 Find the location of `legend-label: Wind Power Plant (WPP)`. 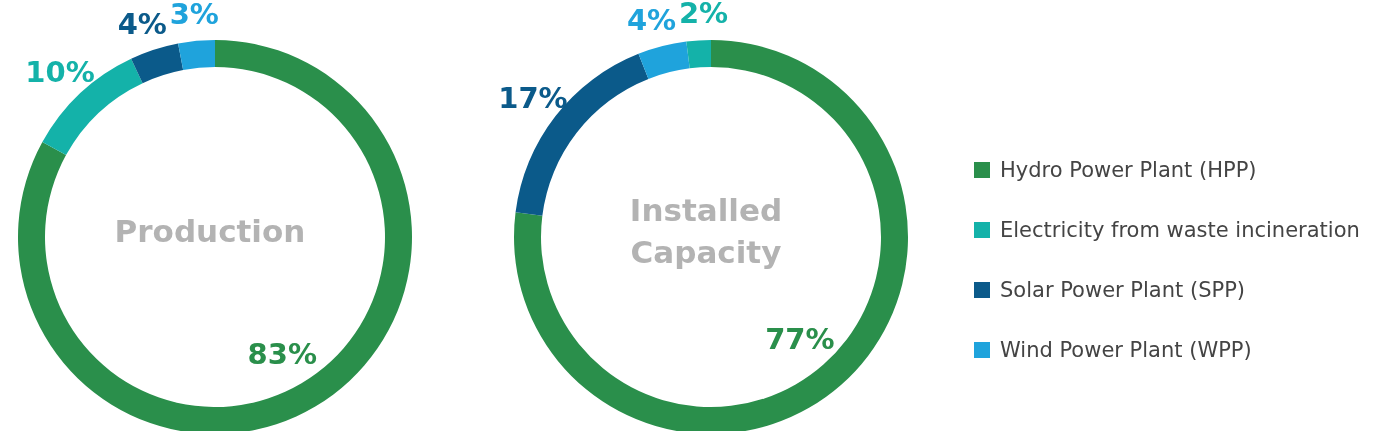

legend-label: Wind Power Plant (WPP) is located at coordinates (1126, 350).